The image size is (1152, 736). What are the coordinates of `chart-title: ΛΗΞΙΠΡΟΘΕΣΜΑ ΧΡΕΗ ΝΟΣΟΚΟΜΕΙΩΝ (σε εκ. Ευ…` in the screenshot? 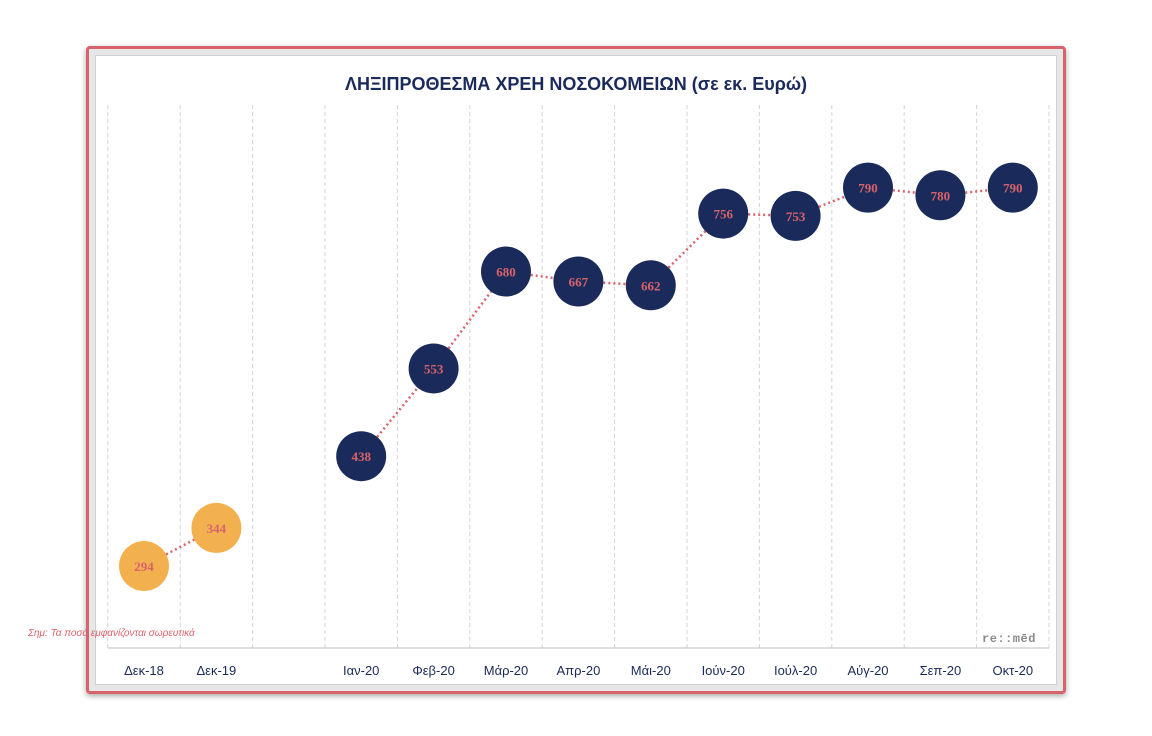 It's located at (576, 84).